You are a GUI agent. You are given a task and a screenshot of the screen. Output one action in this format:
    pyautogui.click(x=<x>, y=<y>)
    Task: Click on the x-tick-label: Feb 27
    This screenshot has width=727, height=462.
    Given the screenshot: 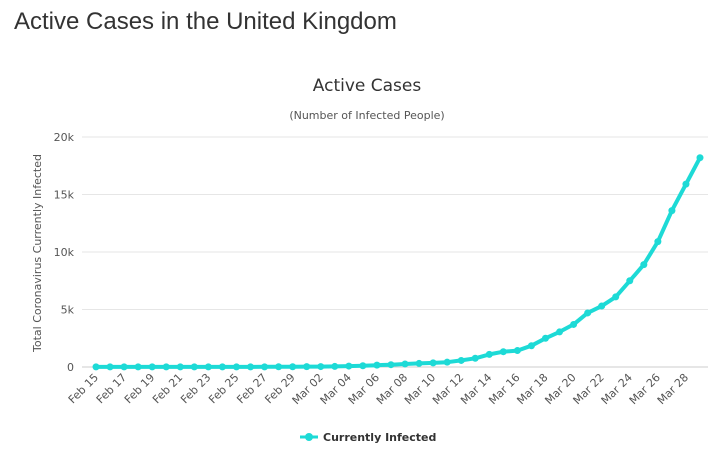 What is the action you would take?
    pyautogui.click(x=251, y=388)
    